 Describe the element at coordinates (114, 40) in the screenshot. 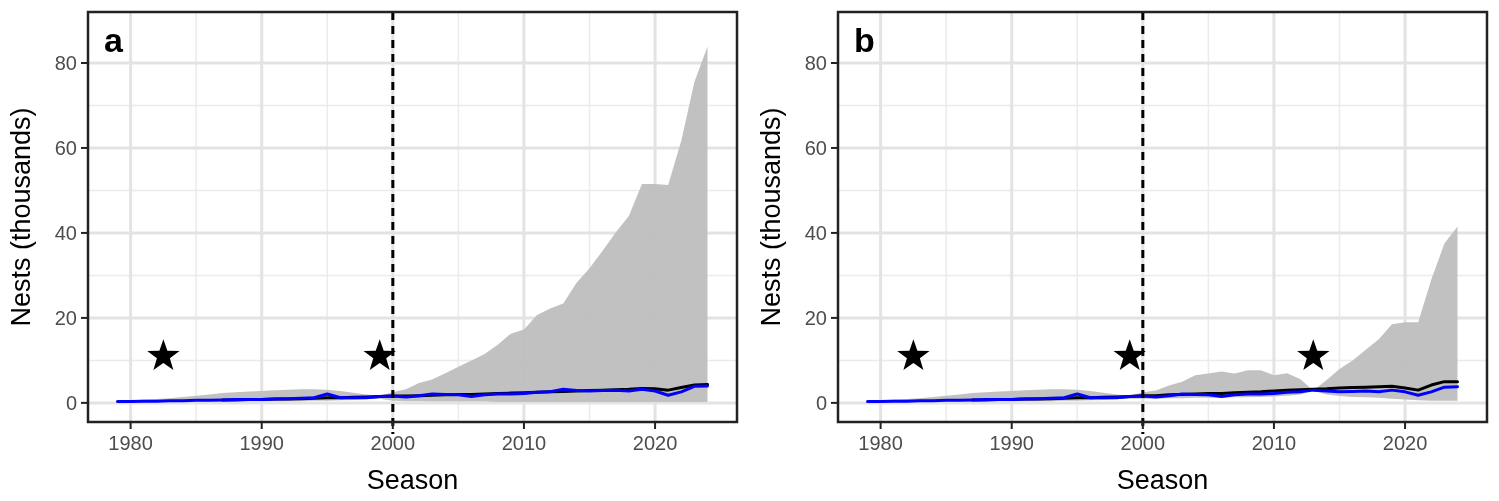

I see `chart-title: a` at that location.